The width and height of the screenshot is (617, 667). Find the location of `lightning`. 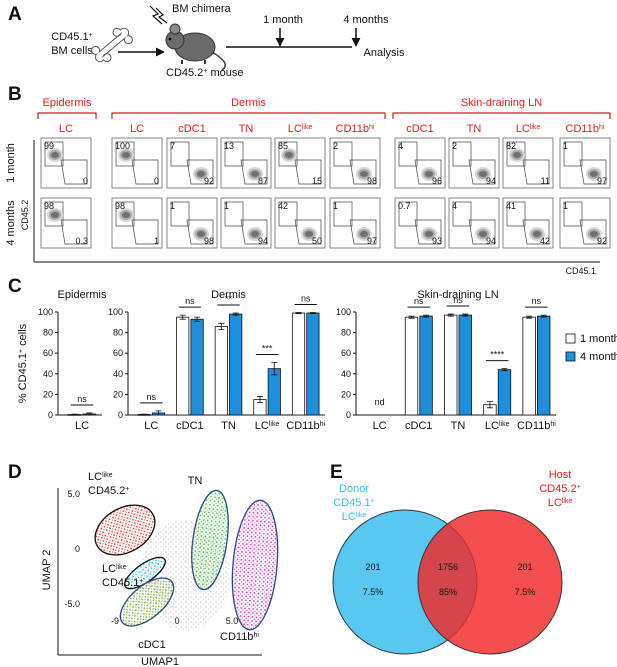

lightning is located at coordinates (156, 15).